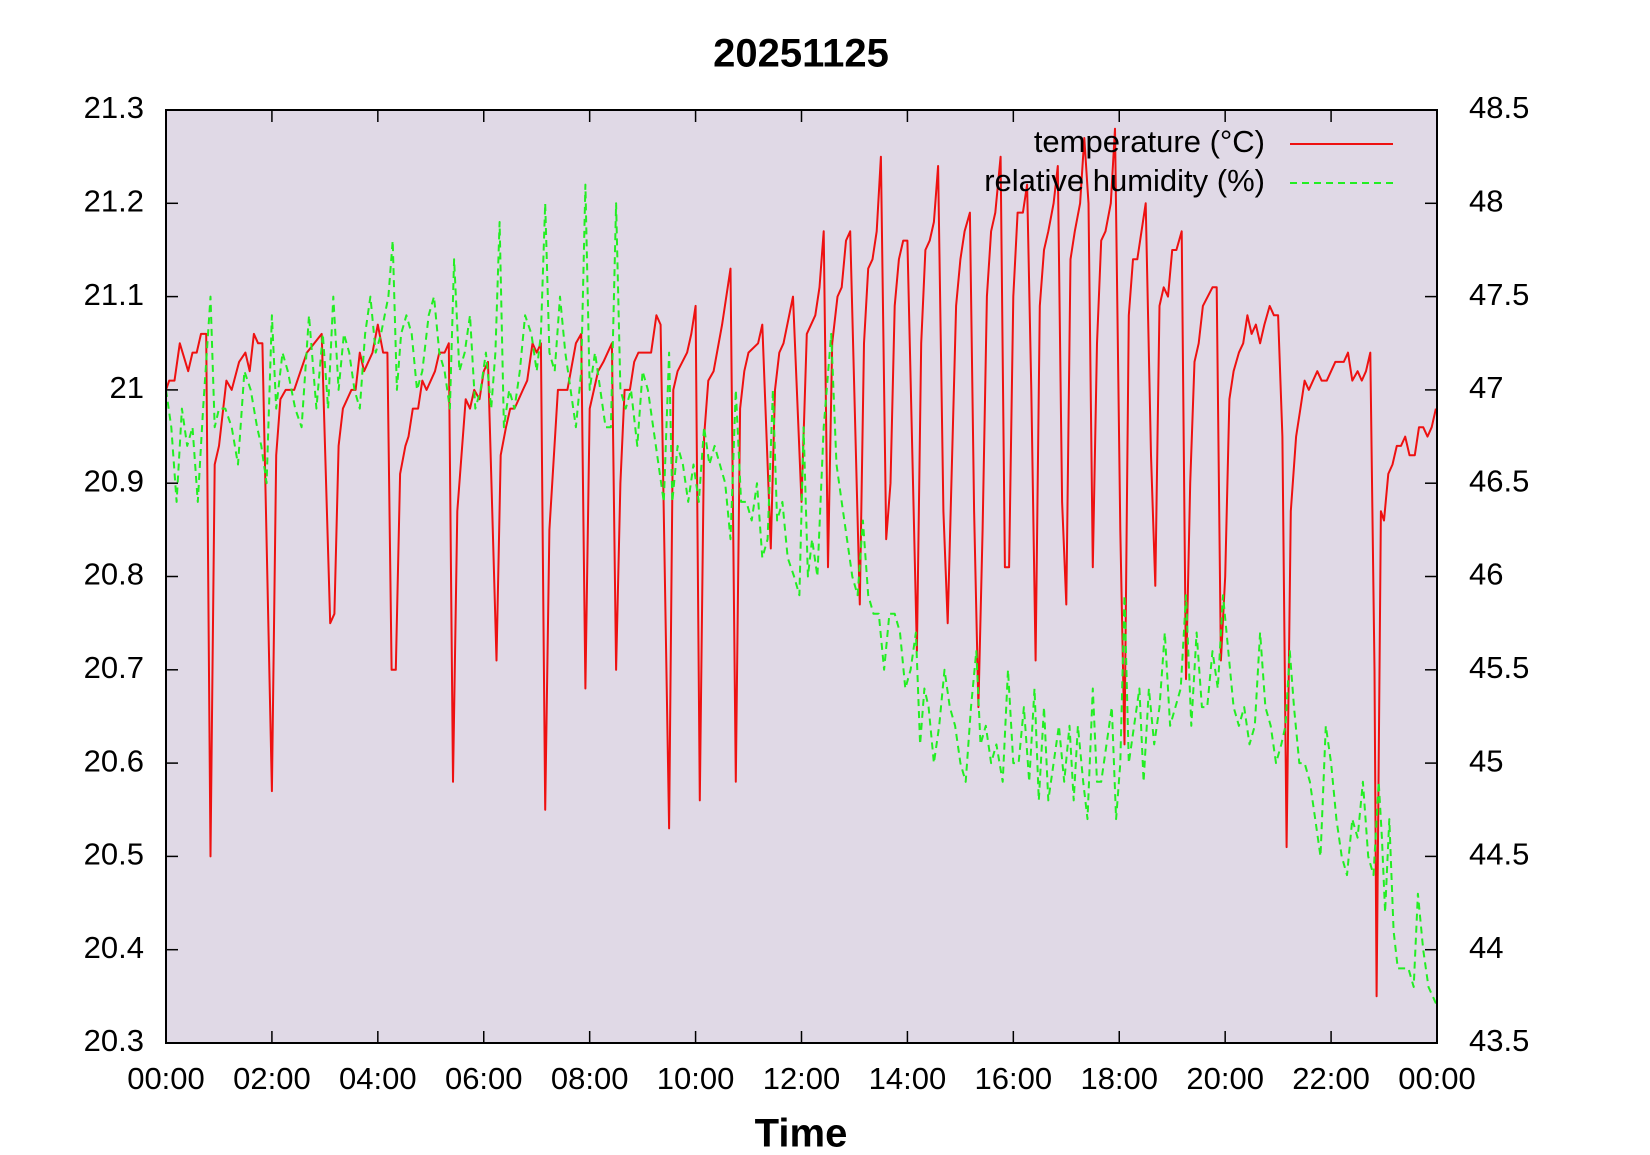 This screenshot has height=1155, width=1650. What do you see at coordinates (378, 1078) in the screenshot?
I see `x-tick-label: 04:00` at bounding box center [378, 1078].